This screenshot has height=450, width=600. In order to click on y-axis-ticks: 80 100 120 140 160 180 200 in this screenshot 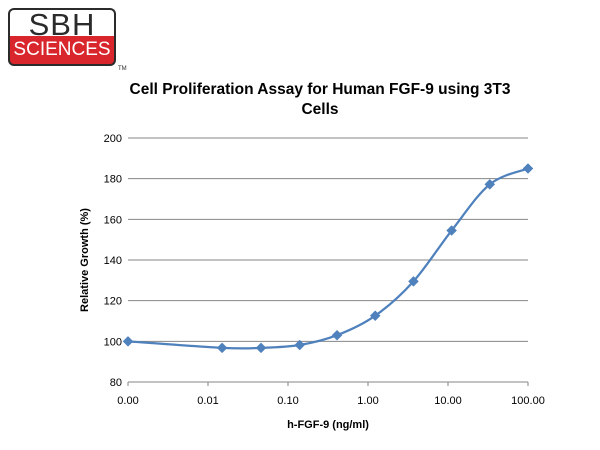, I will do `click(113, 261)`.